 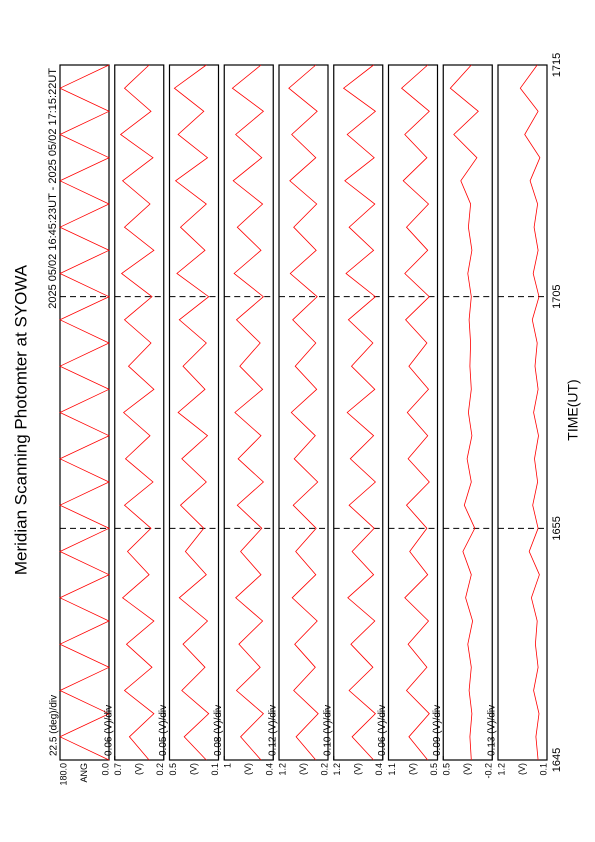 What do you see at coordinates (20, 419) in the screenshot?
I see `chart-title: Meridian Scanning Photomter at SYOWA` at bounding box center [20, 419].